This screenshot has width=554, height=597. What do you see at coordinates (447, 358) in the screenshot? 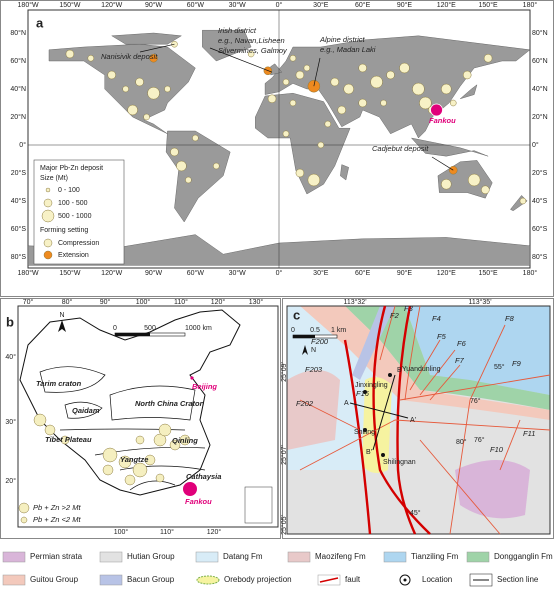
I see `dongganglin` at bounding box center [447, 358].